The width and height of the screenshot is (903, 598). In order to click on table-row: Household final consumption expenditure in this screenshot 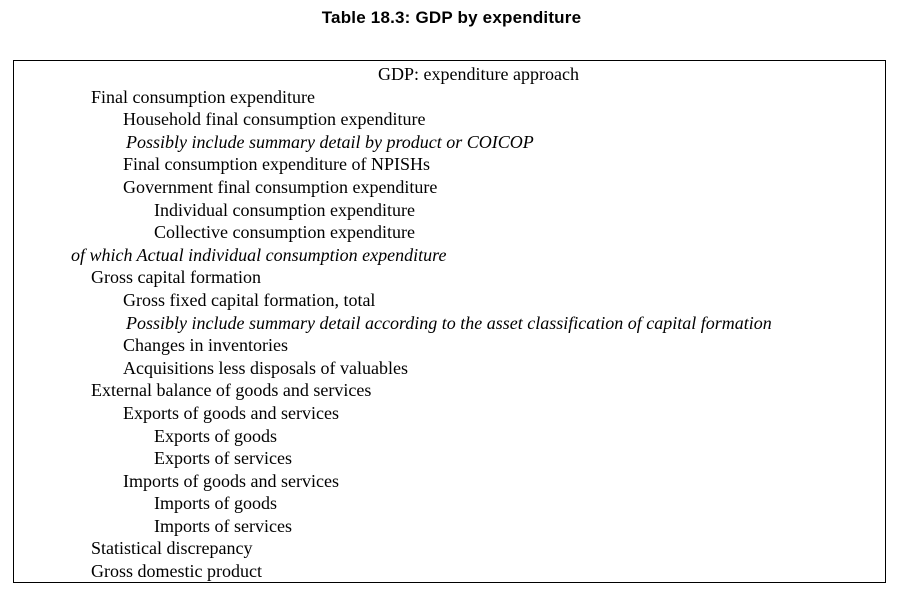, I will do `click(274, 119)`.